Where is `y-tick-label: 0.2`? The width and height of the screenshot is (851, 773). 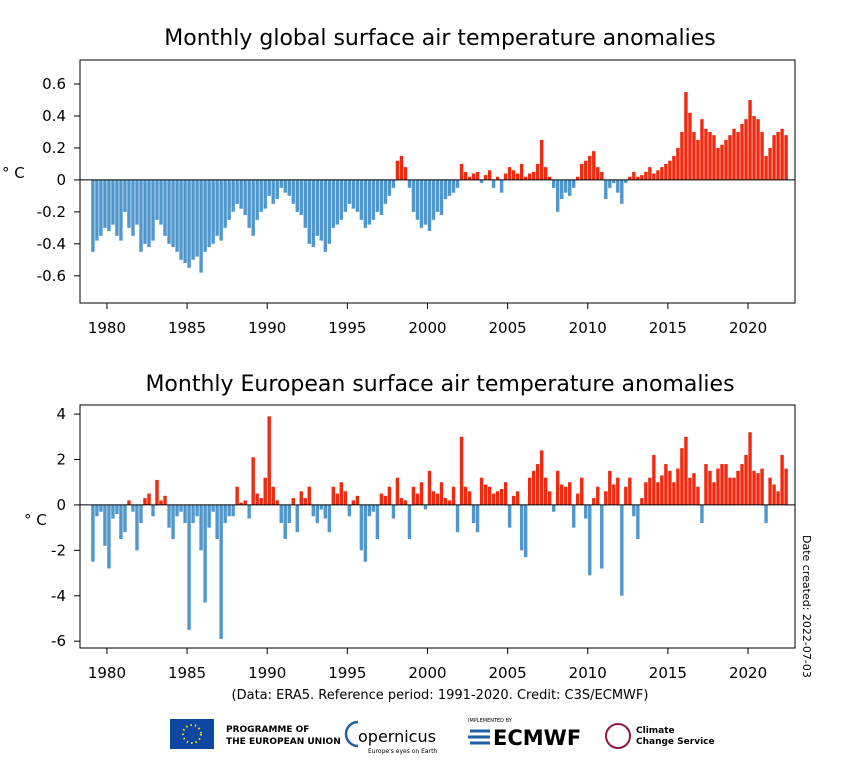 y-tick-label: 0.2 is located at coordinates (54, 148).